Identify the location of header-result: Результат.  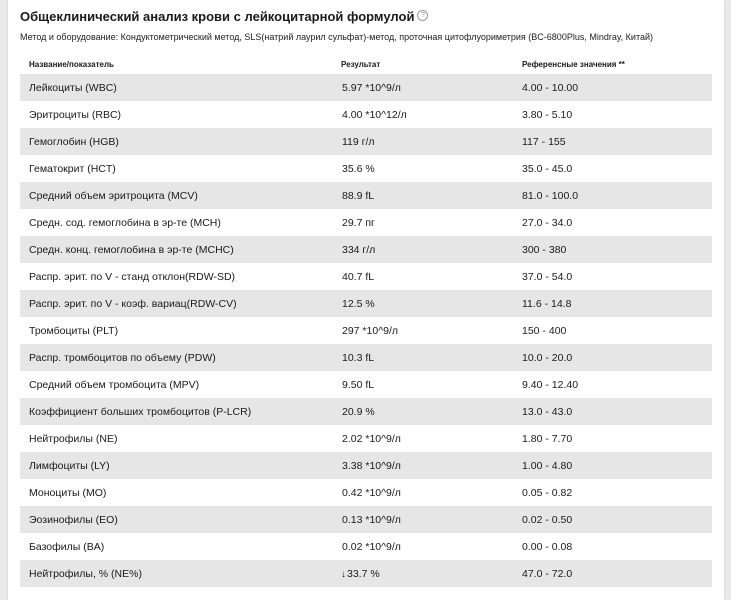
(361, 64).